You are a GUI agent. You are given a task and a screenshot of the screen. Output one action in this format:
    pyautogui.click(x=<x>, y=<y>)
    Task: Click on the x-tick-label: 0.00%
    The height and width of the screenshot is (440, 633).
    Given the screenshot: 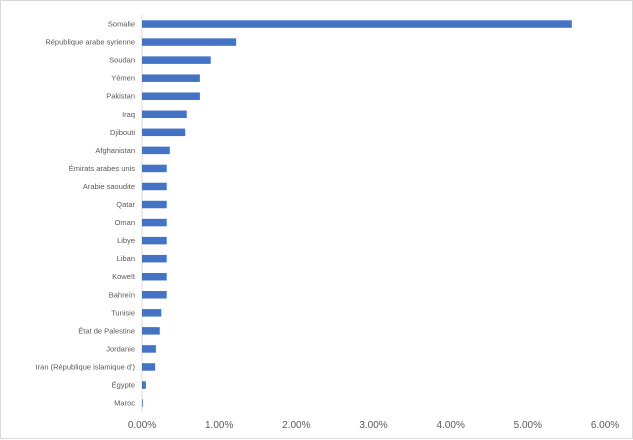 What is the action you would take?
    pyautogui.click(x=142, y=425)
    